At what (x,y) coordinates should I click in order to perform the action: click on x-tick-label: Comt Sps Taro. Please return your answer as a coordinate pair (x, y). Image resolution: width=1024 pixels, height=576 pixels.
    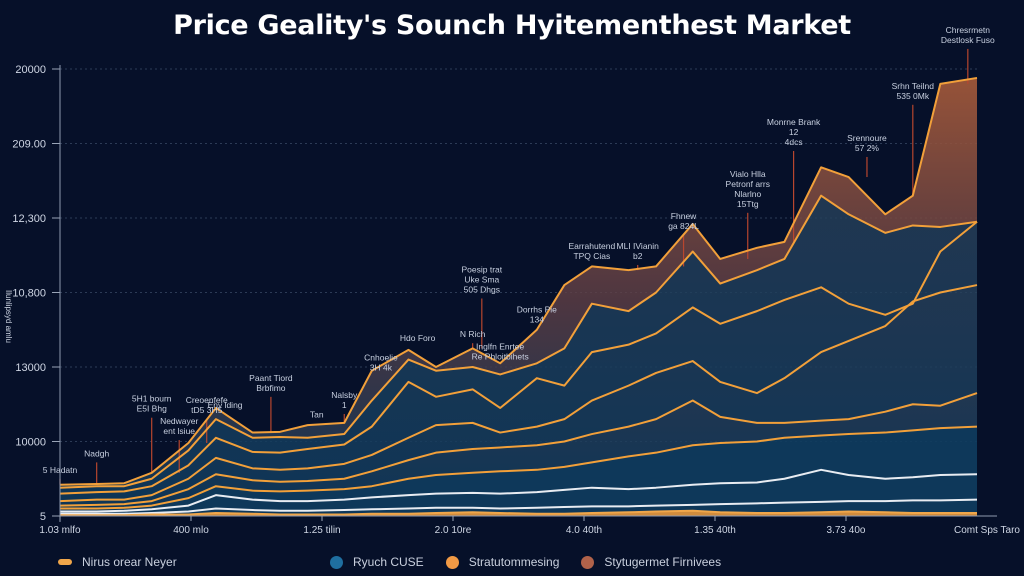
    Looking at the image, I should click on (987, 530).